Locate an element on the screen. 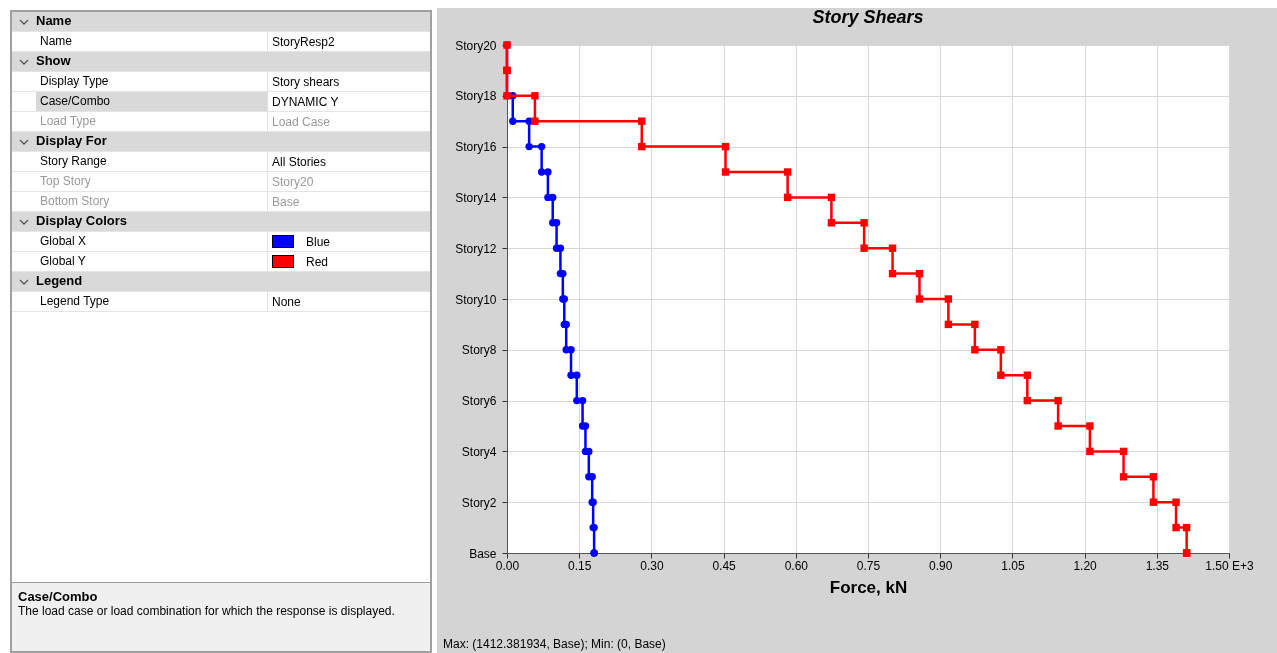 This screenshot has width=1277, height=653. text: Red is located at coordinates (317, 262).